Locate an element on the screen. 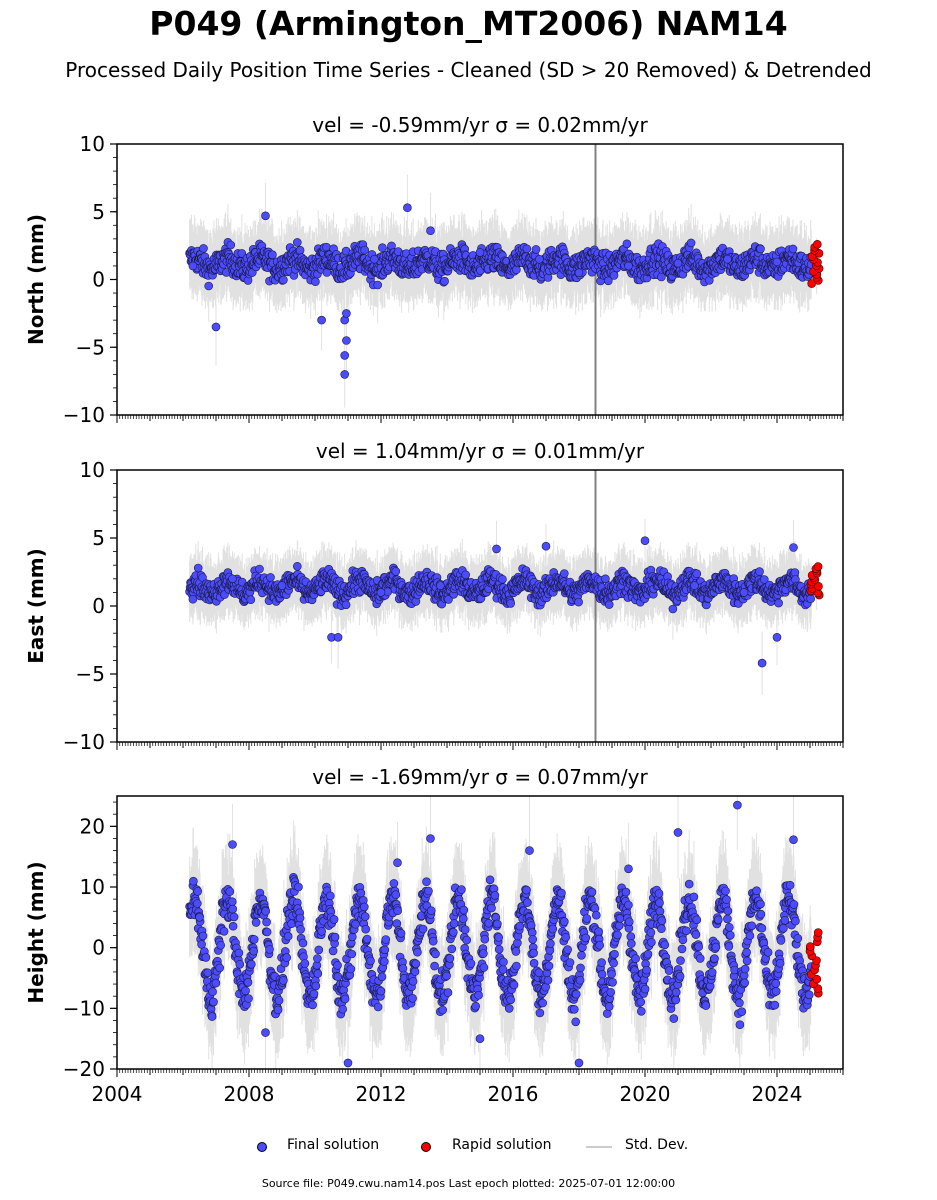 This screenshot has height=1200, width=937. y-tick-label: 0 is located at coordinates (98, 606).